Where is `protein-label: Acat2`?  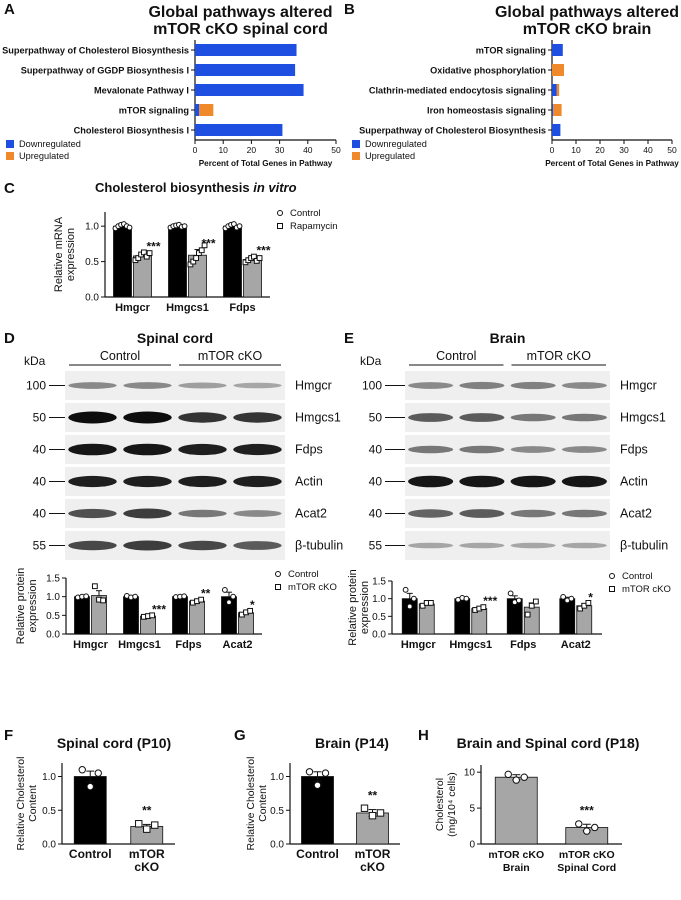 protein-label: Acat2 is located at coordinates (311, 514).